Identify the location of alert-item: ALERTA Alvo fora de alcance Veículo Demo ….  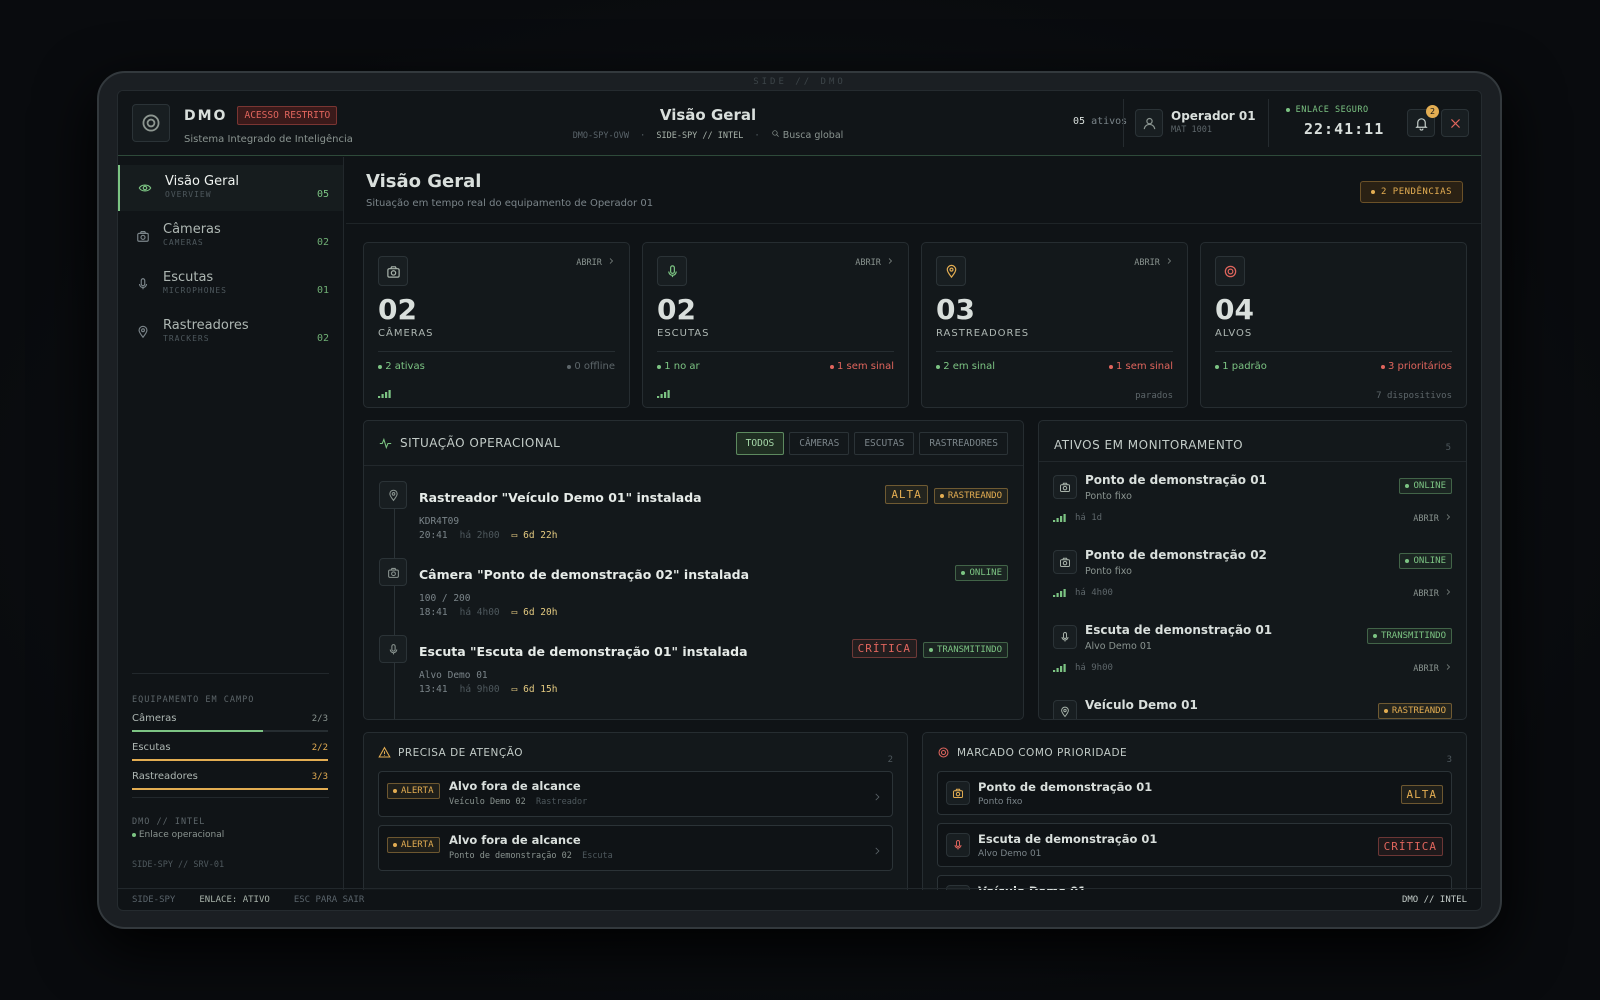
(635, 794).